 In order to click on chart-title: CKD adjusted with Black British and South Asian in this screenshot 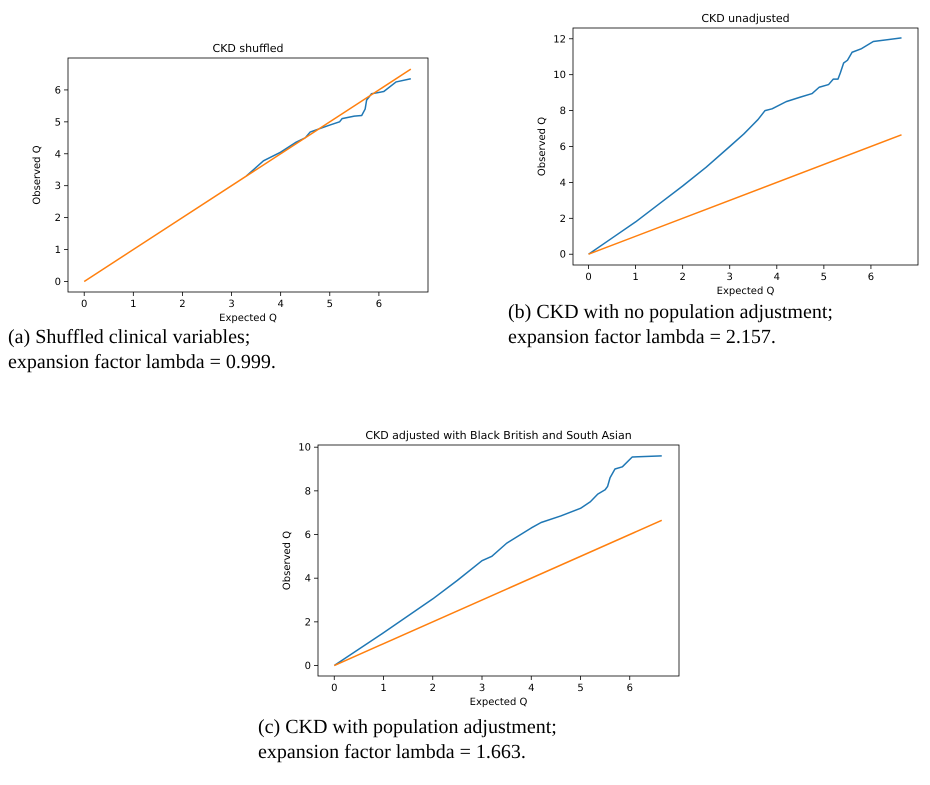, I will do `click(498, 435)`.